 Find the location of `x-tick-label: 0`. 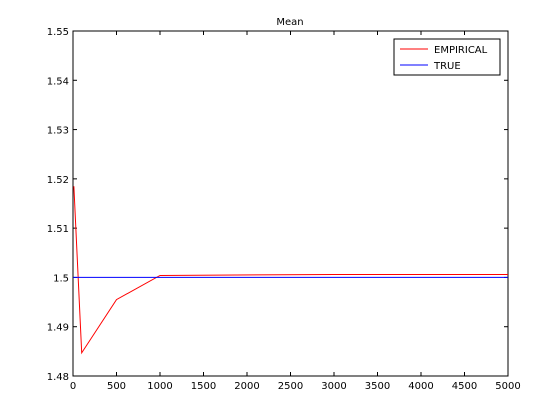

x-tick-label: 0 is located at coordinates (73, 386).